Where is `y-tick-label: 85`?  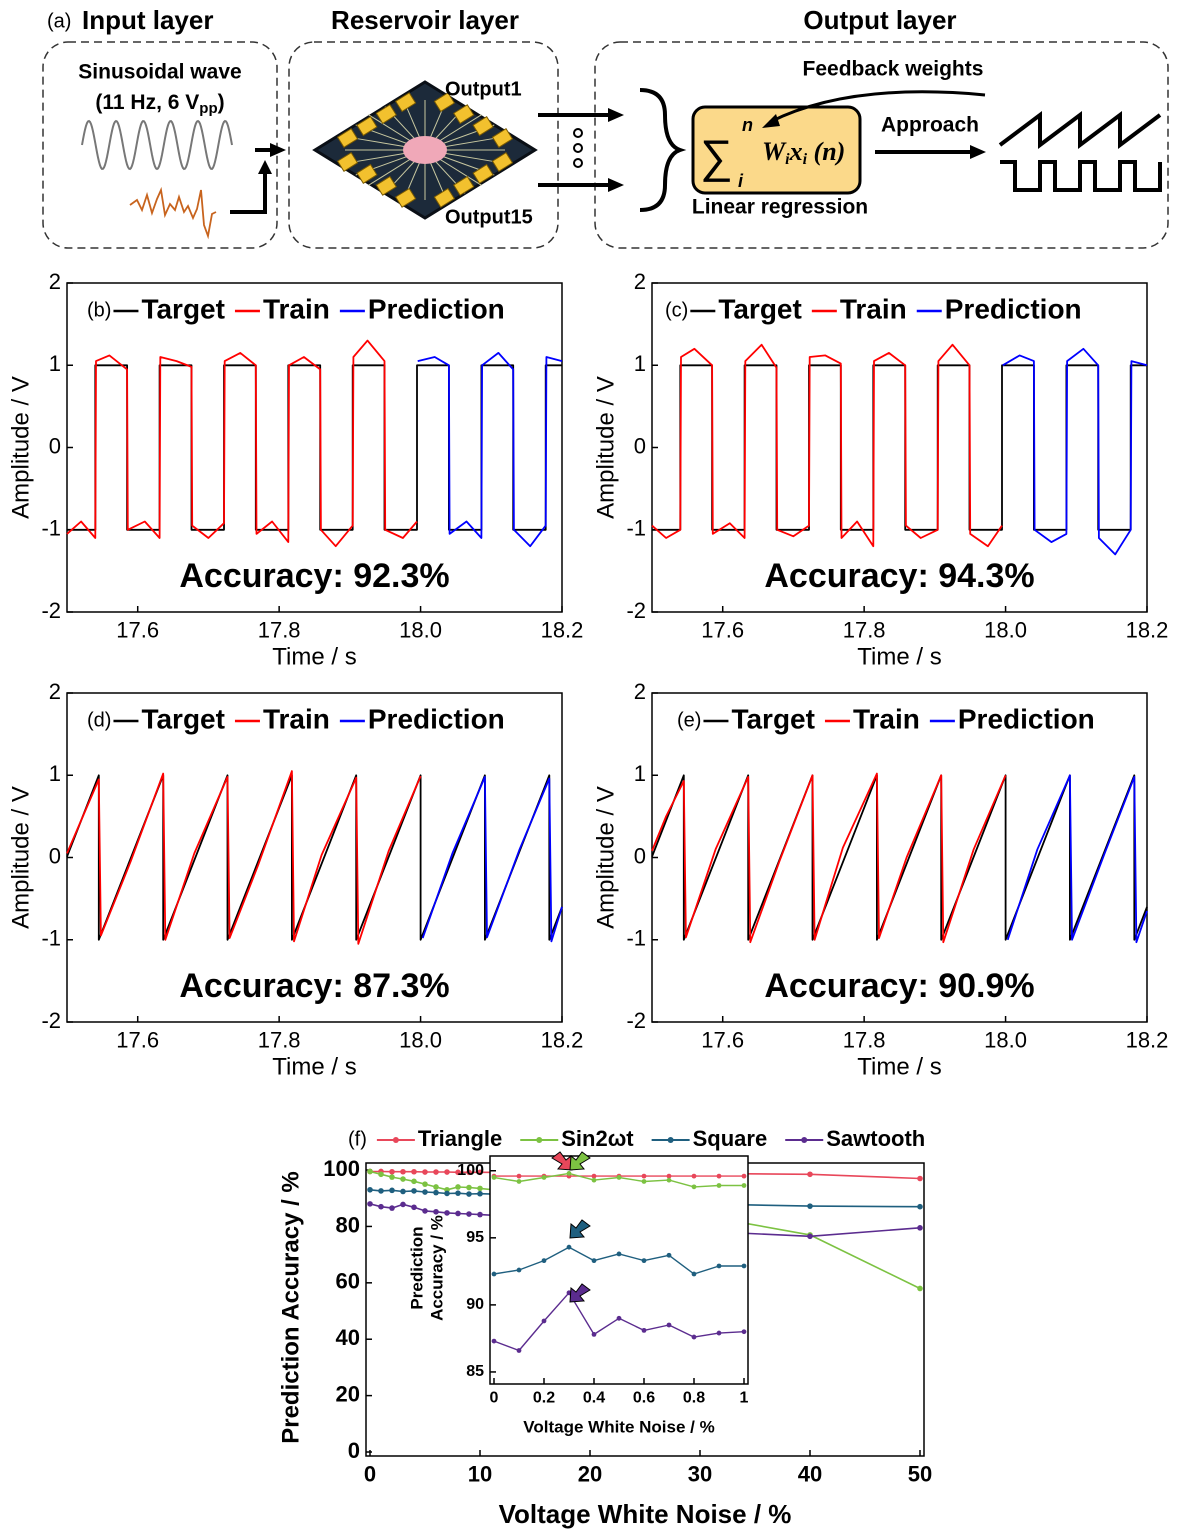
y-tick-label: 85 is located at coordinates (475, 1371).